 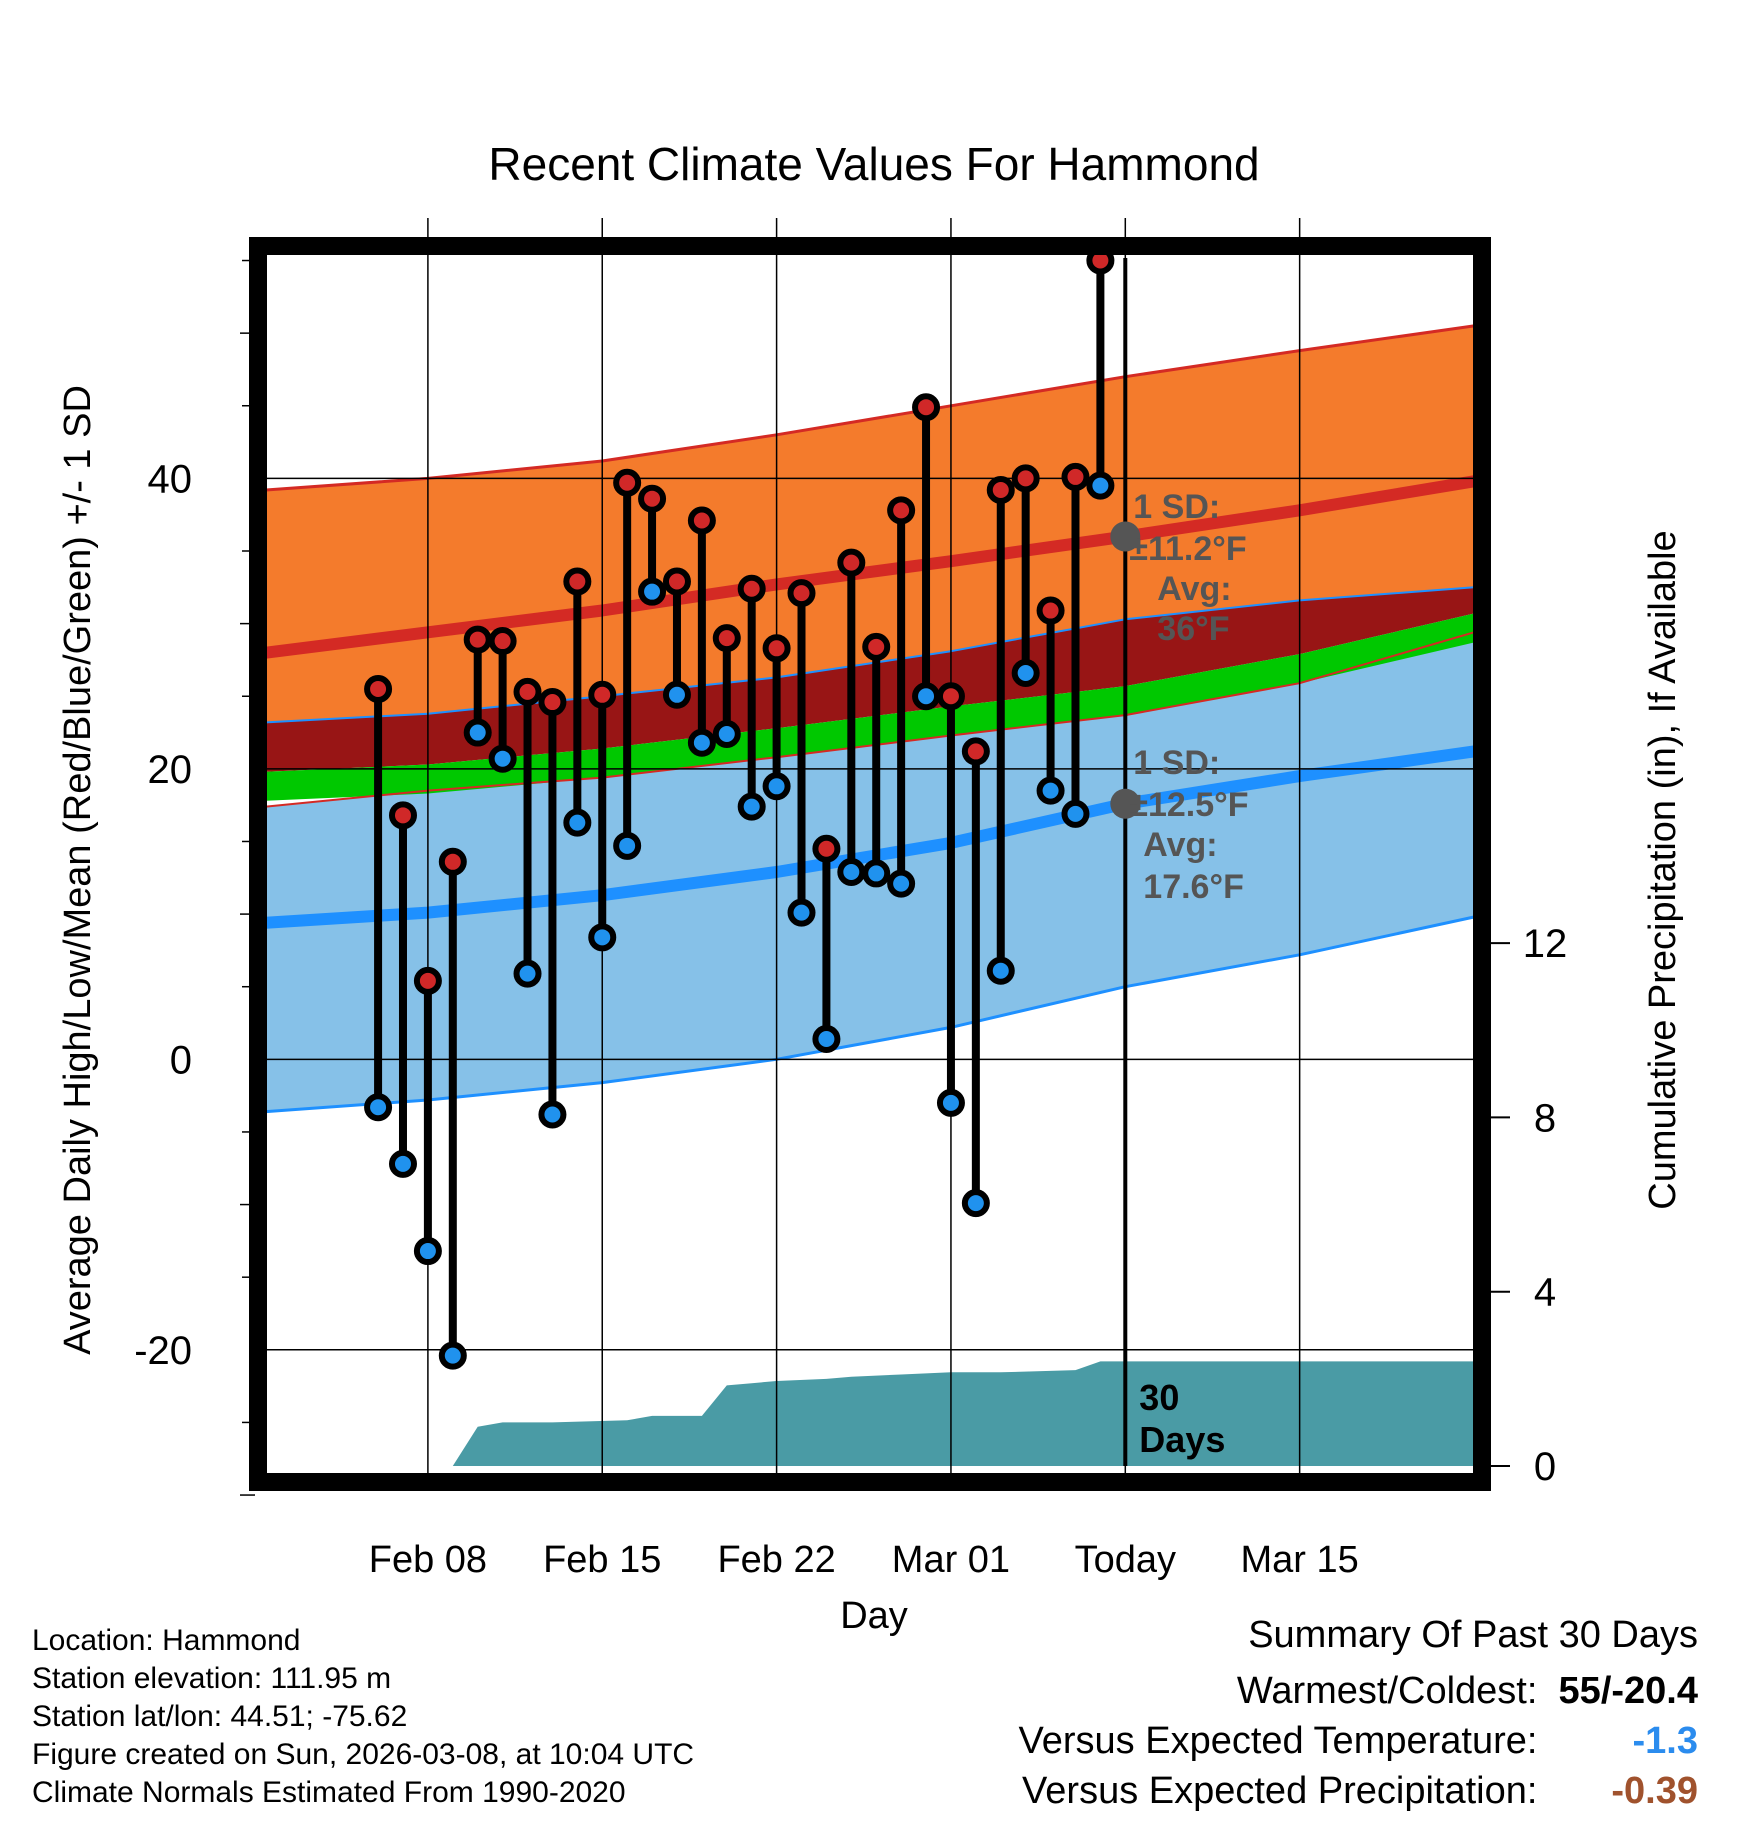 I want to click on summary-row-temperature: Versus Expected Temperature: -1.3, so click(x=1358, y=1741).